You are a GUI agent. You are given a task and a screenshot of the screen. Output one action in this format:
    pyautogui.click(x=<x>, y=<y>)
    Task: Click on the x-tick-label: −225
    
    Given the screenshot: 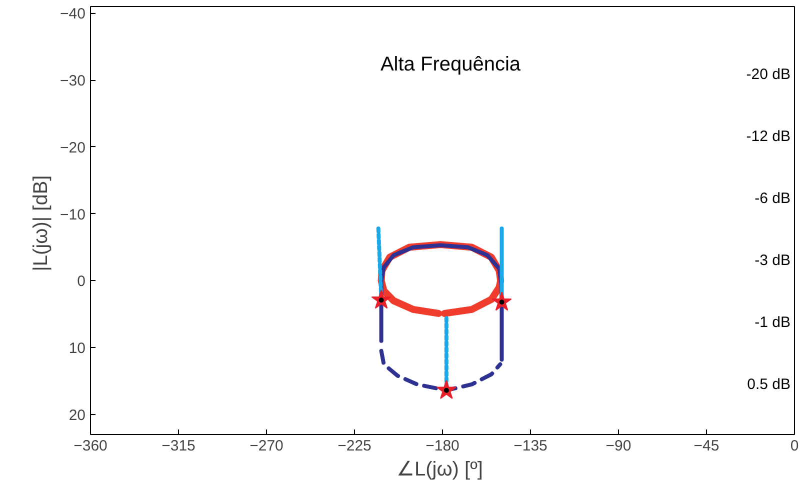 What is the action you would take?
    pyautogui.click(x=355, y=446)
    